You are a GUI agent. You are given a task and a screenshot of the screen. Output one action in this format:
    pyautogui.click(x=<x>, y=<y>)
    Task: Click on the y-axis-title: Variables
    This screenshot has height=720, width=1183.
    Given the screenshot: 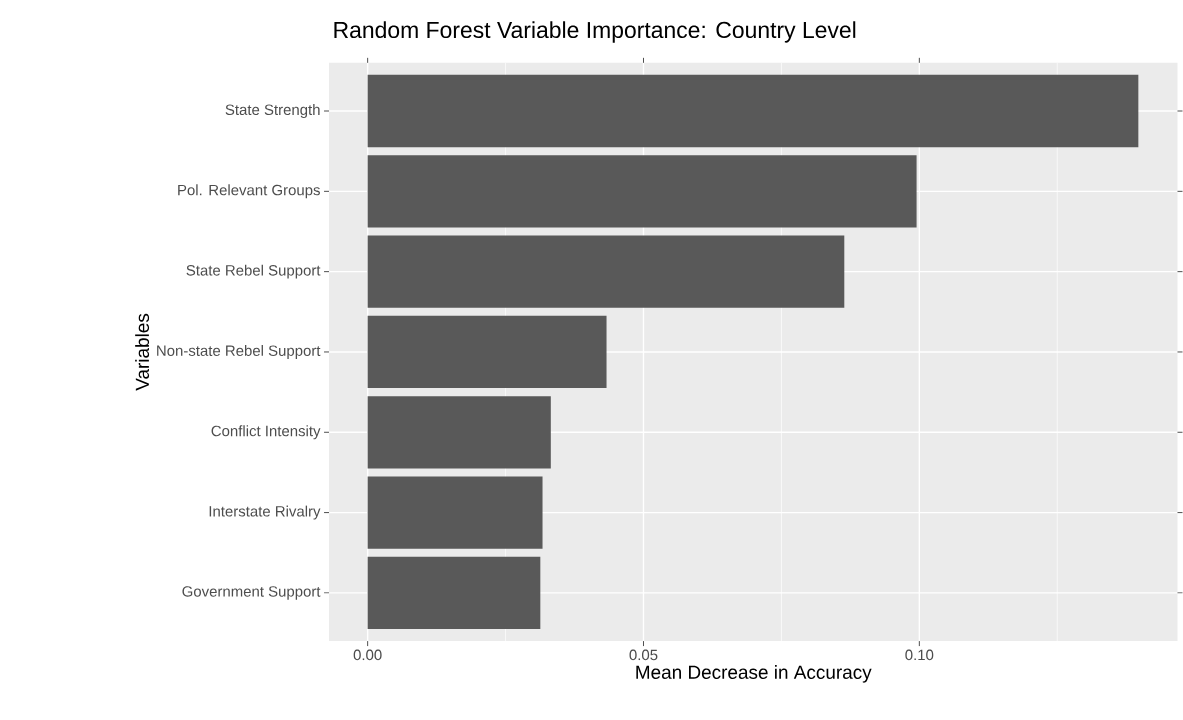 What is the action you would take?
    pyautogui.click(x=142, y=352)
    